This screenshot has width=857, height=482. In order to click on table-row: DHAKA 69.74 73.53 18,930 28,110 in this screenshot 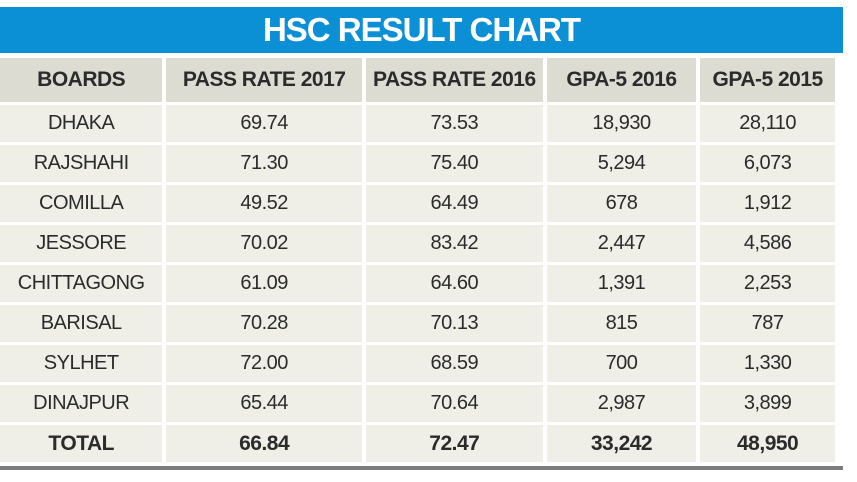, I will do `click(417, 123)`.